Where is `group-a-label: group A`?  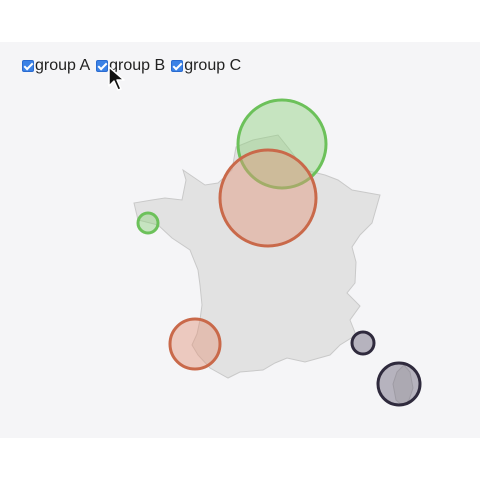
group-a-label: group A is located at coordinates (63, 65).